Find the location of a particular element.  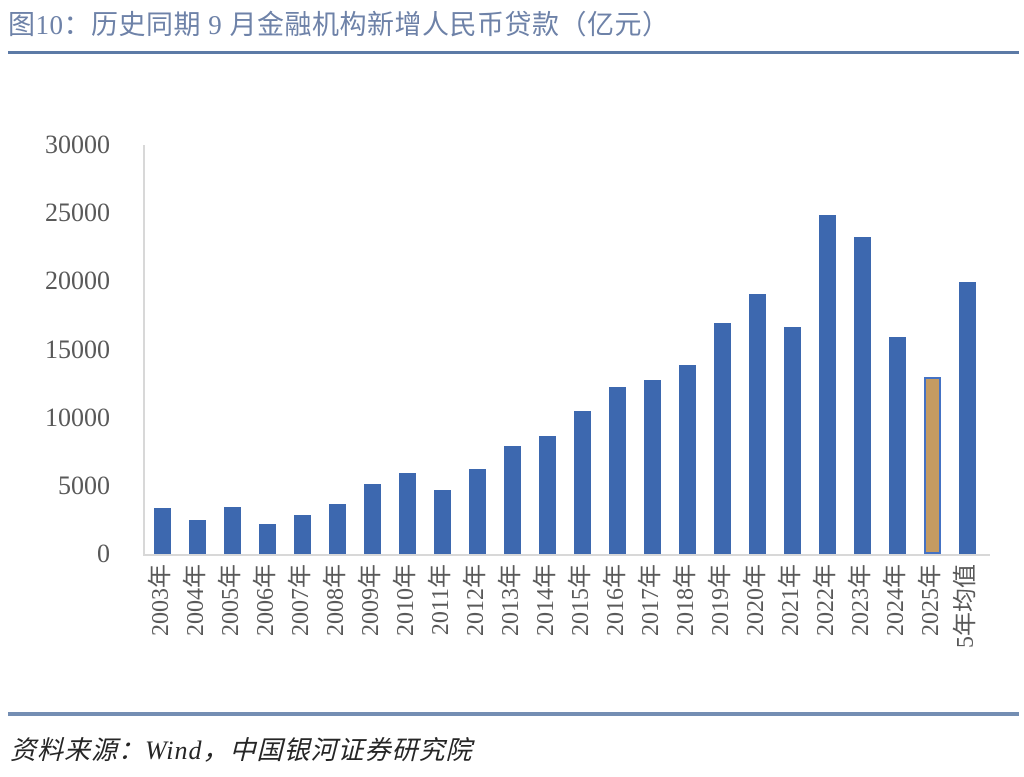

x-tick: 2024年 is located at coordinates (895, 623).